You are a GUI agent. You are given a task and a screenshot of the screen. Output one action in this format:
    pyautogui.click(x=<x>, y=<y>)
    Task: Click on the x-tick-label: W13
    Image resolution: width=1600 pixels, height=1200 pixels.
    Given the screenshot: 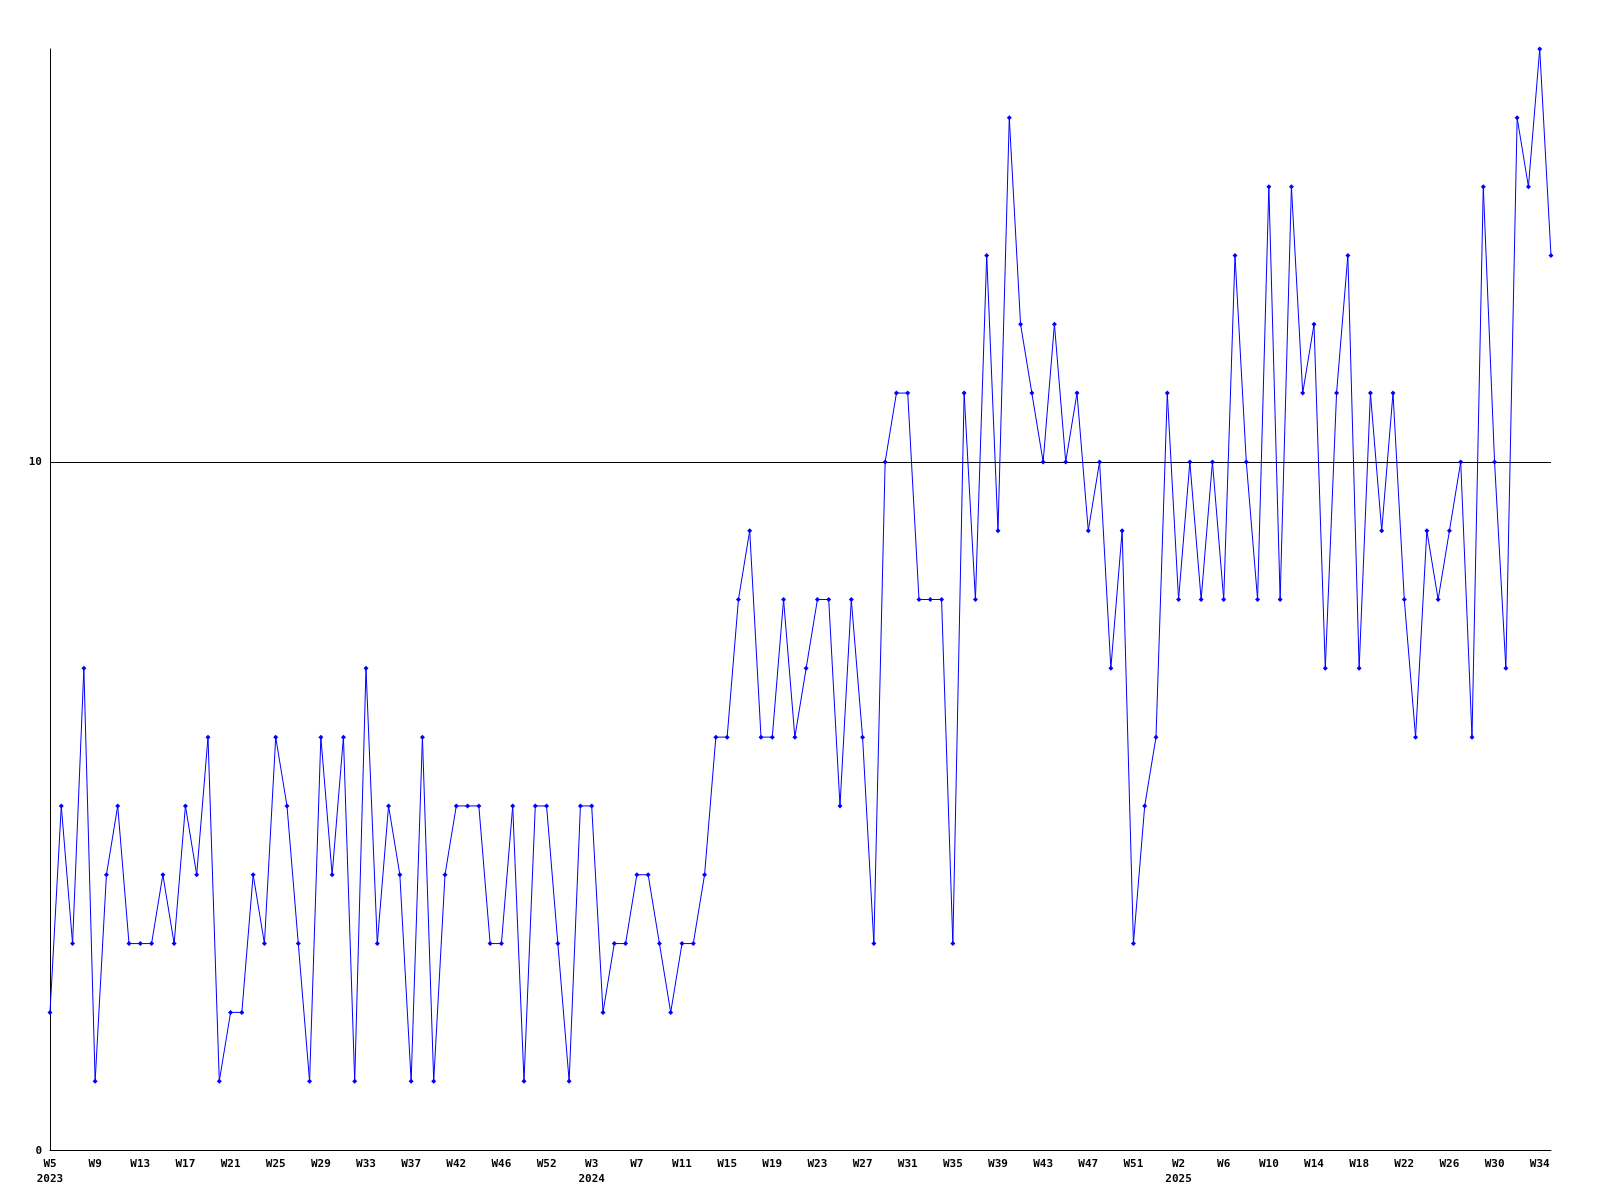 What is the action you would take?
    pyautogui.click(x=140, y=1163)
    